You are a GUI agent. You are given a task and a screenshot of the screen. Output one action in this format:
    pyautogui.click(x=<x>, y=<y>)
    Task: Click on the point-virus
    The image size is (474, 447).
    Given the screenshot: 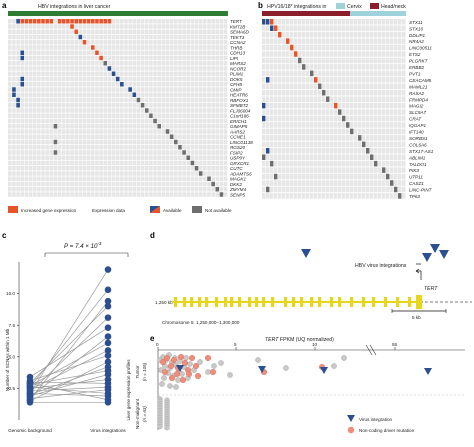 What is the action you would take?
    pyautogui.click(x=108, y=328)
    